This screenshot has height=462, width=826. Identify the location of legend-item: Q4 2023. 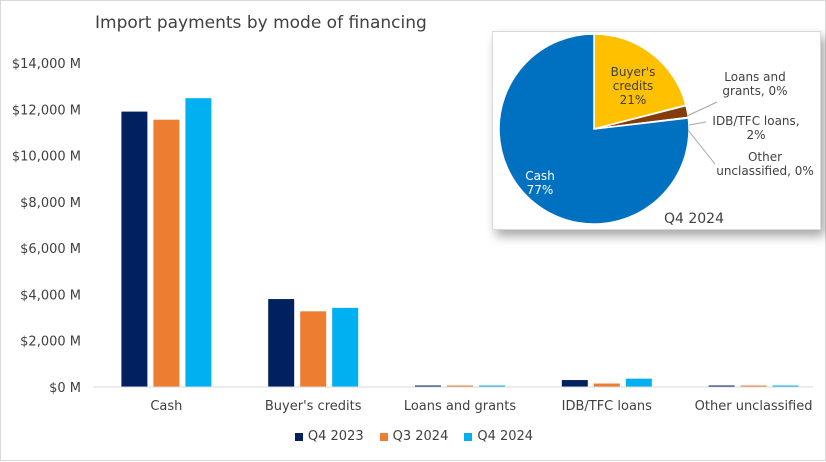
(329, 436).